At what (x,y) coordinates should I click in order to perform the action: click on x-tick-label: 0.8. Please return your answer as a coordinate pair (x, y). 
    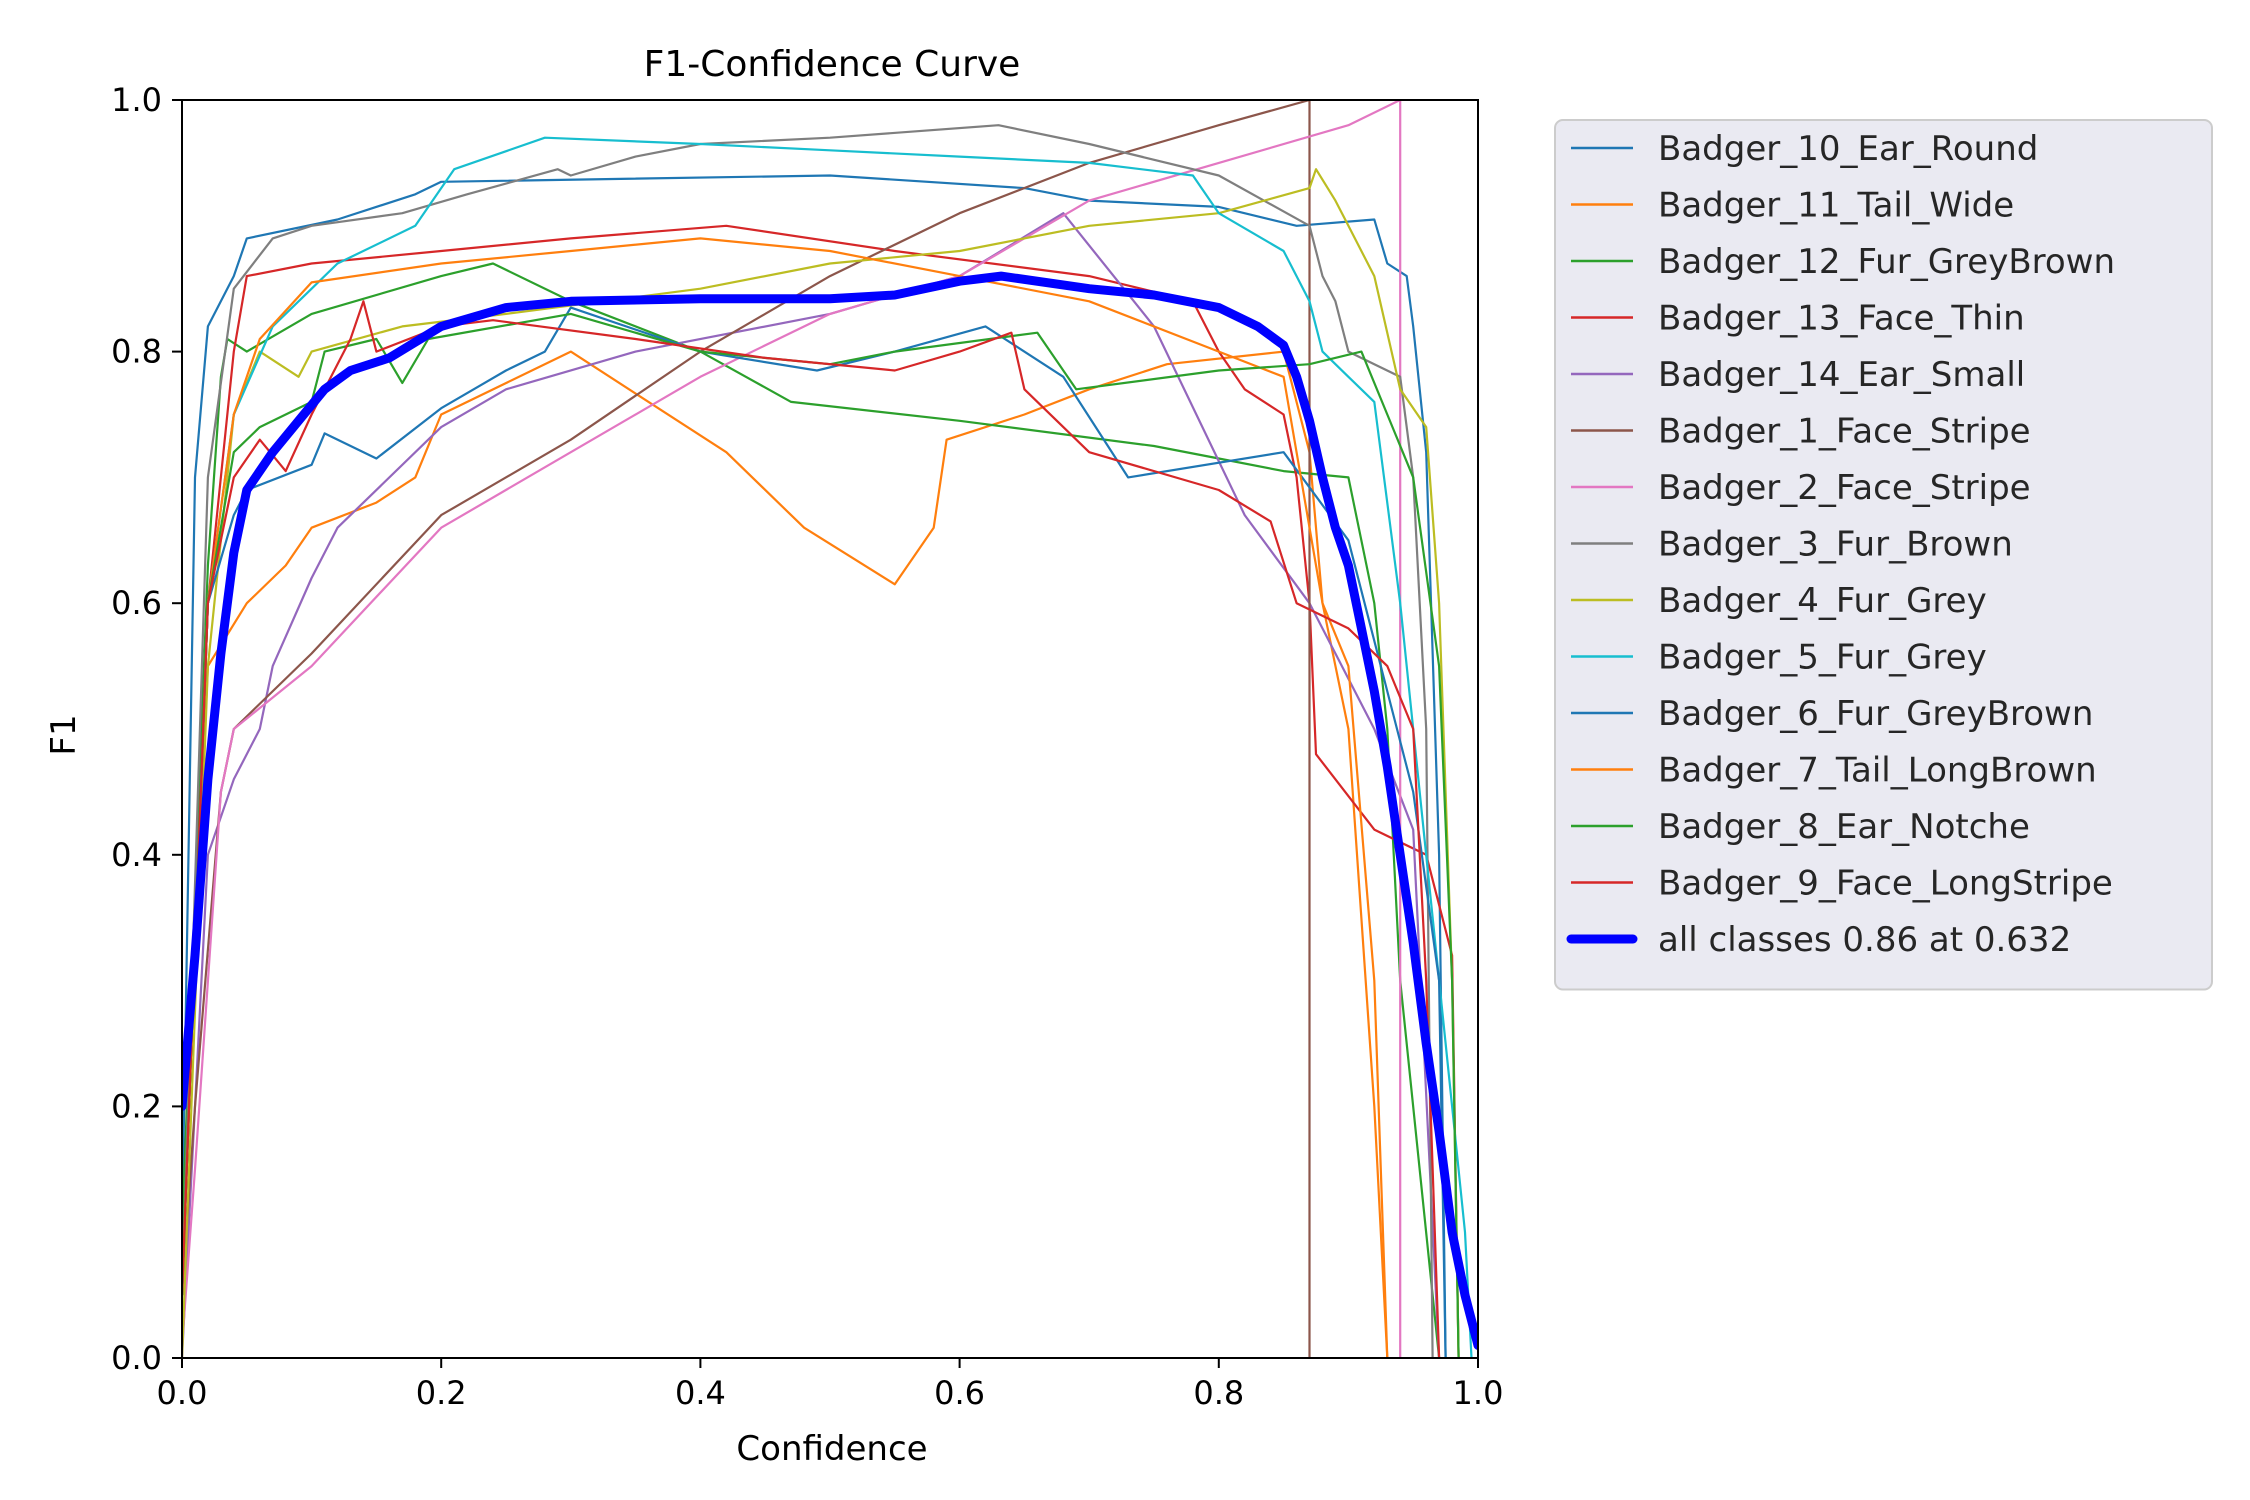
    Looking at the image, I should click on (1218, 1393).